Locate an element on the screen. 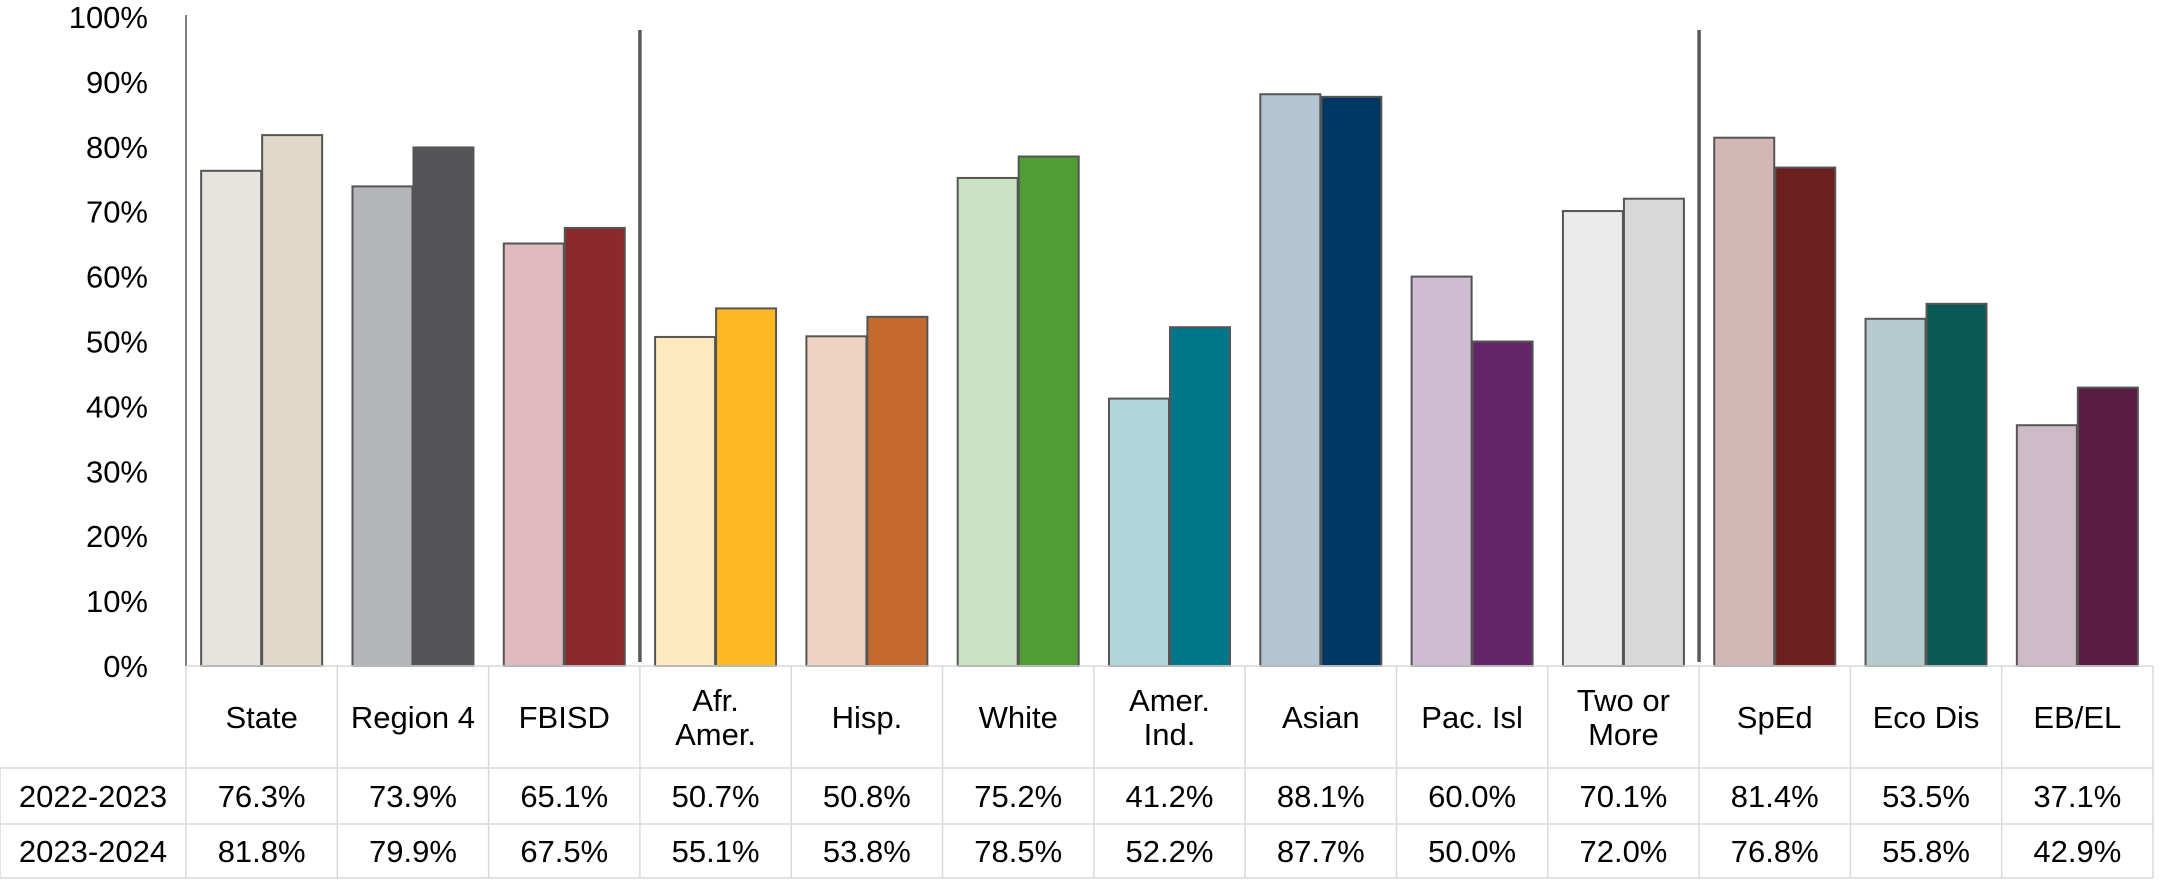 This screenshot has height=880, width=2160. data-label: 42.9% is located at coordinates (2077, 851).